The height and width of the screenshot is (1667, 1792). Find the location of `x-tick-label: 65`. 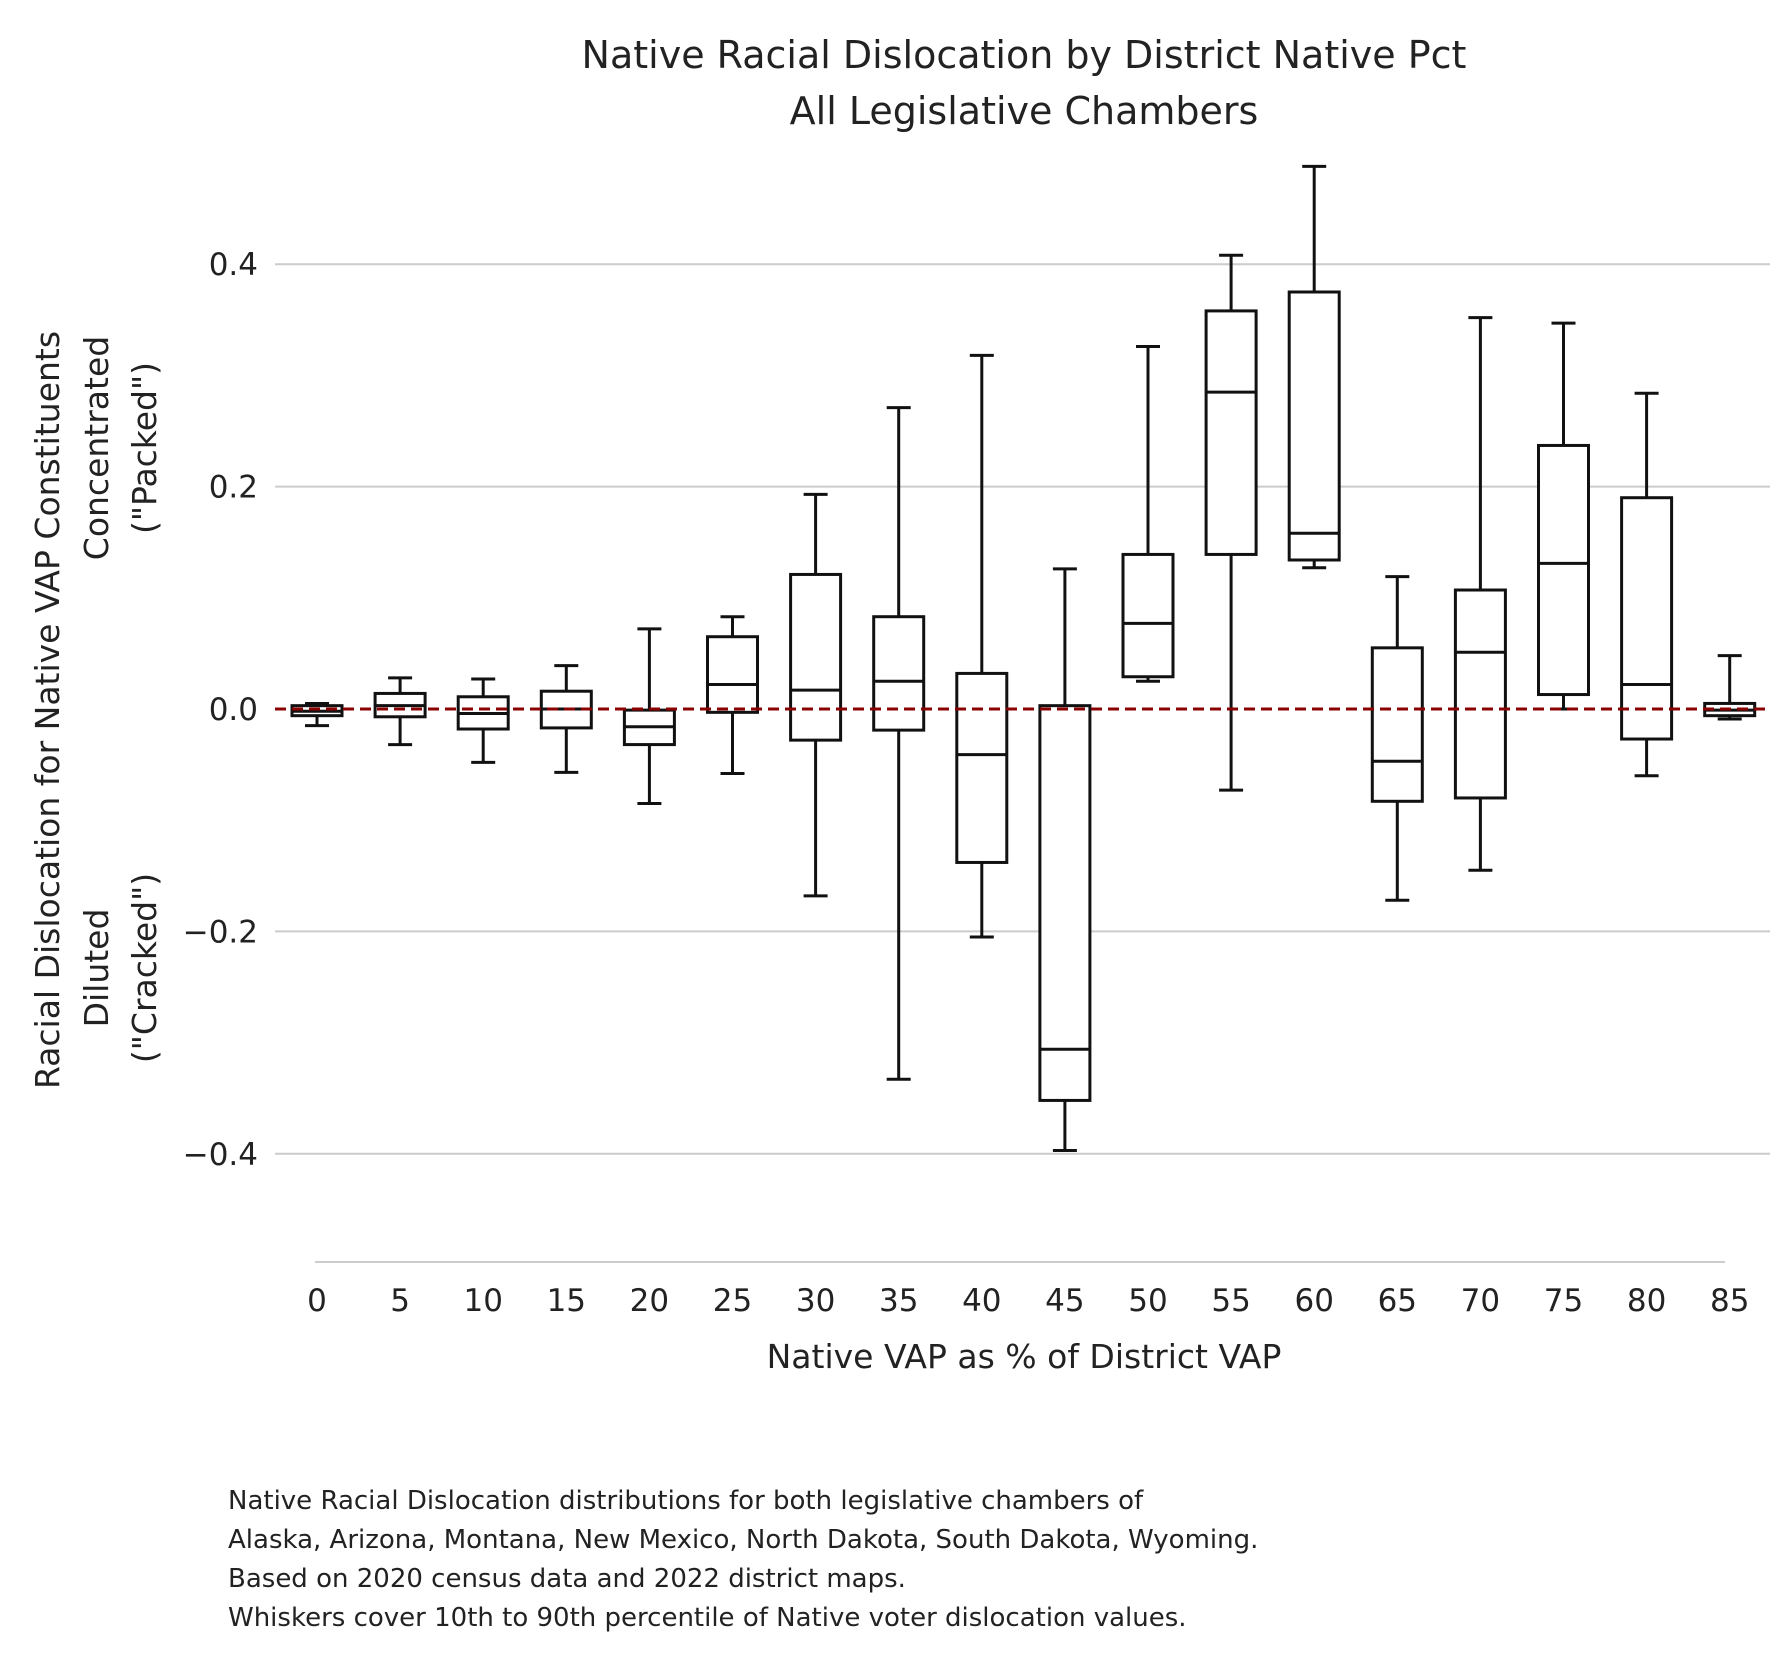

x-tick-label: 65 is located at coordinates (1397, 1301).